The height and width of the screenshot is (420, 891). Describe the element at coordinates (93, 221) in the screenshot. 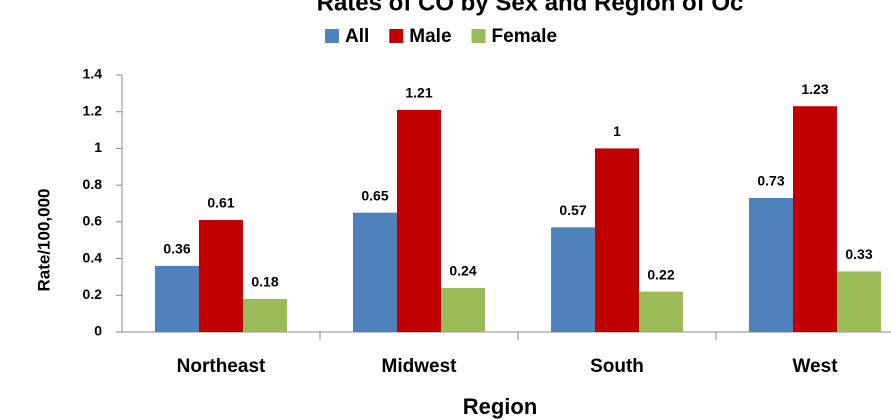

I see `y-tick-label: 0.6` at that location.